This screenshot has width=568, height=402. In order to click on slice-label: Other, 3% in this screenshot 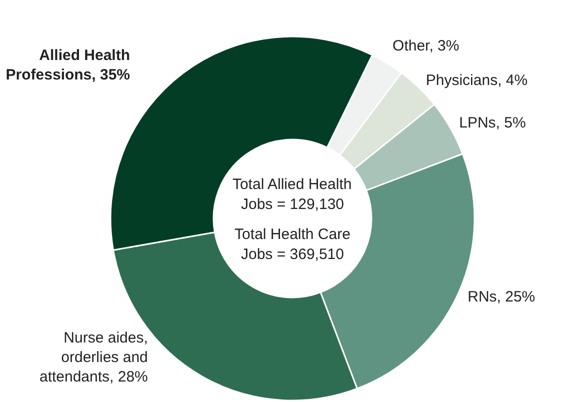, I will do `click(426, 46)`.